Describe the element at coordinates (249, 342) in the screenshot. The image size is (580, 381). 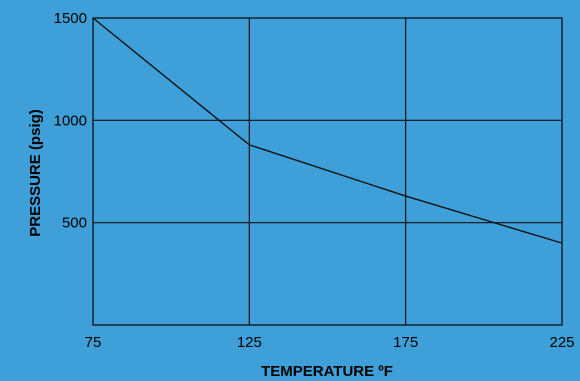
I see `x-tick-label: 125` at that location.